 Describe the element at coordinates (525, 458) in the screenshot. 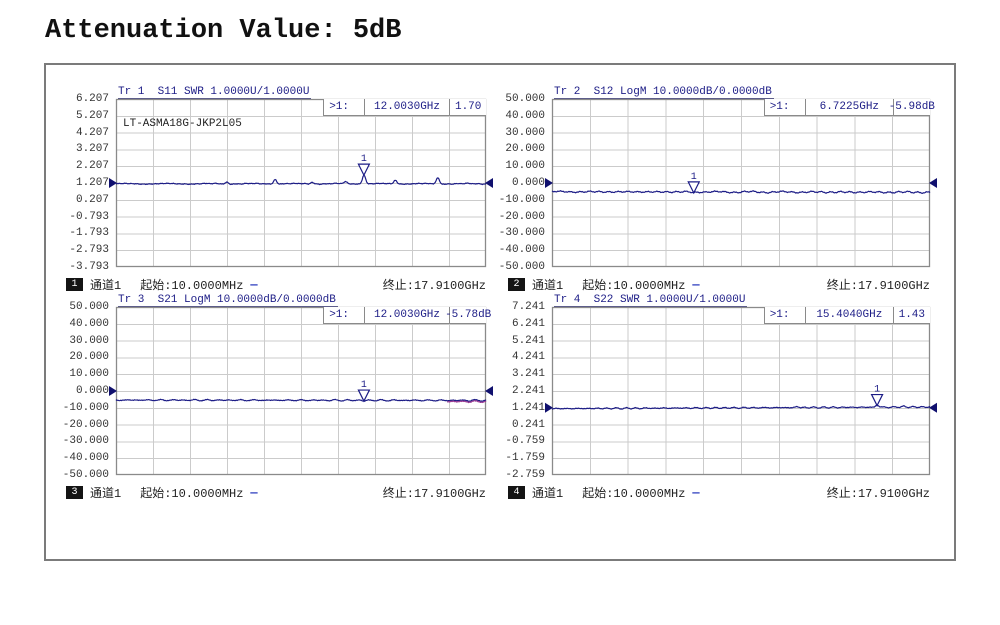

I see `y-tick-label: -1.759` at that location.